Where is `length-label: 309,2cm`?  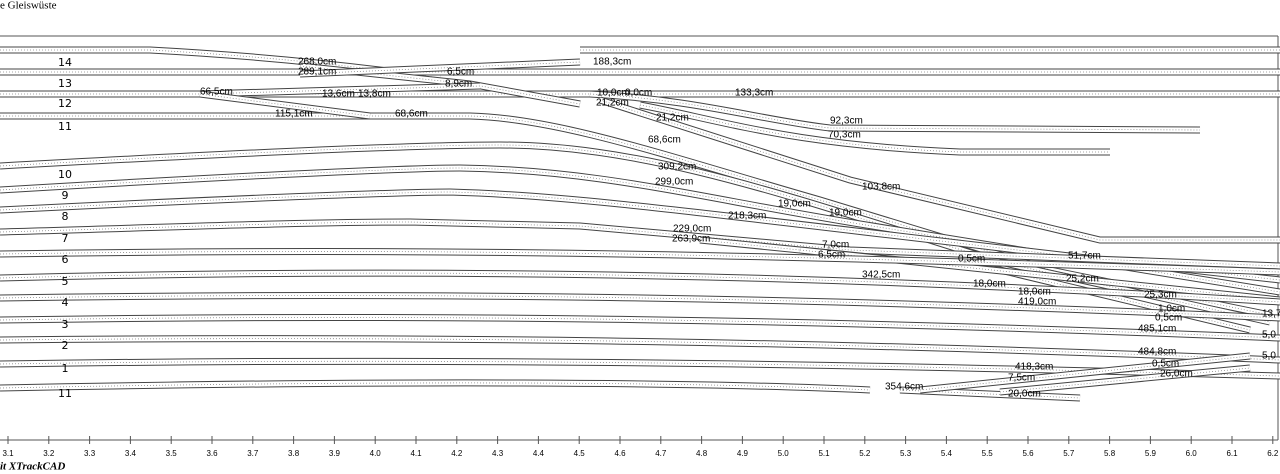
length-label: 309,2cm is located at coordinates (677, 167).